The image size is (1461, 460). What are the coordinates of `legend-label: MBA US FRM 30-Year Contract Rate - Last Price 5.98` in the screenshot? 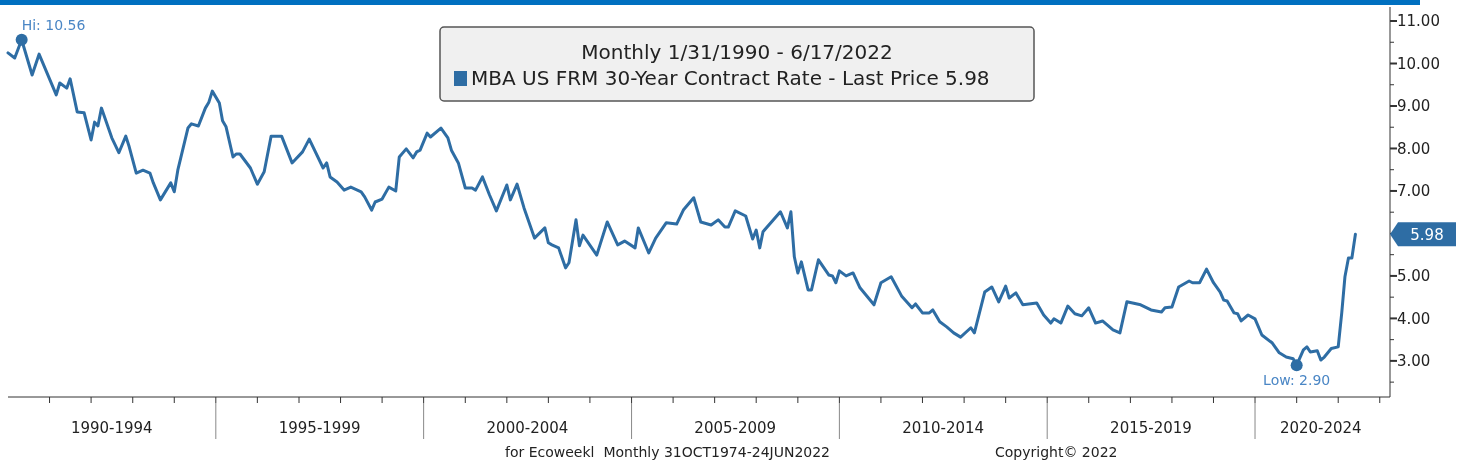 It's located at (730, 78).